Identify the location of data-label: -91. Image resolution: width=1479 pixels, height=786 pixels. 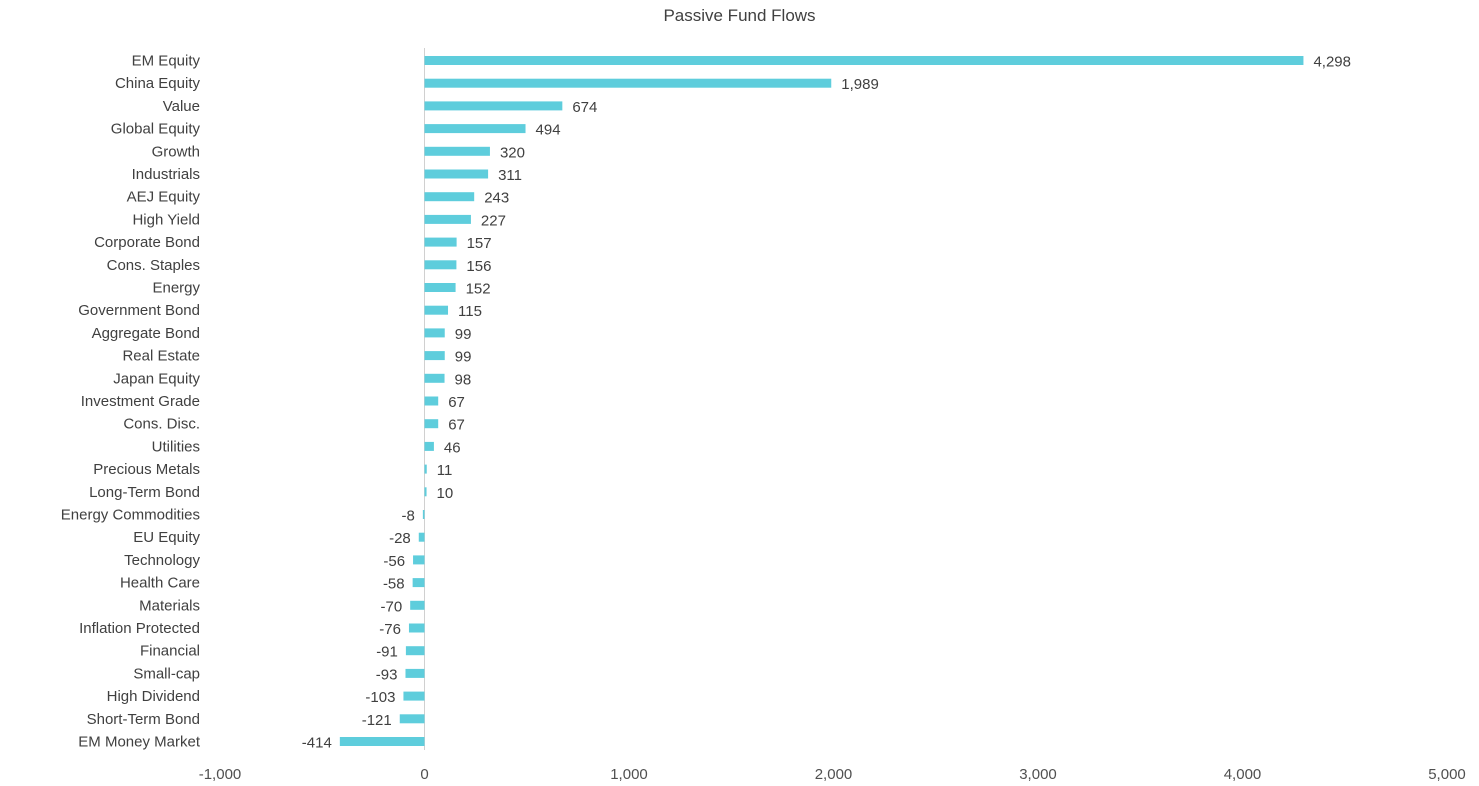
(387, 652).